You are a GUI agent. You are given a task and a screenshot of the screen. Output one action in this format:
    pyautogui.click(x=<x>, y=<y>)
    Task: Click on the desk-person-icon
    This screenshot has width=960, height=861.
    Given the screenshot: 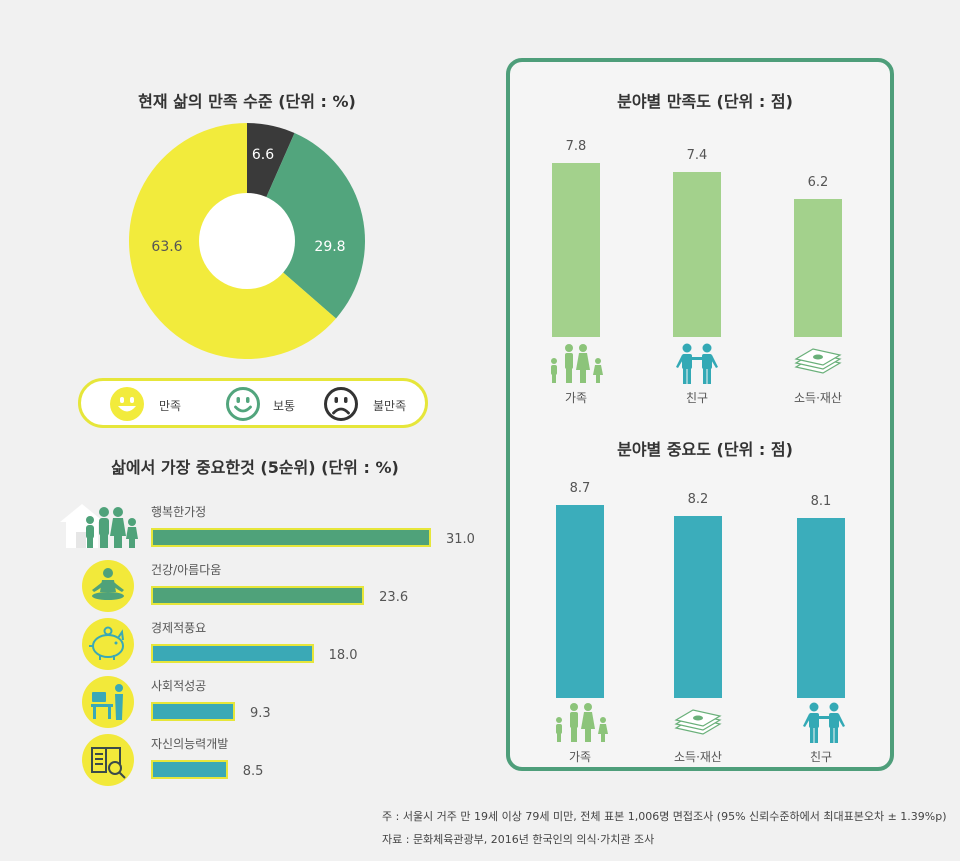 What is the action you would take?
    pyautogui.click(x=107, y=702)
    